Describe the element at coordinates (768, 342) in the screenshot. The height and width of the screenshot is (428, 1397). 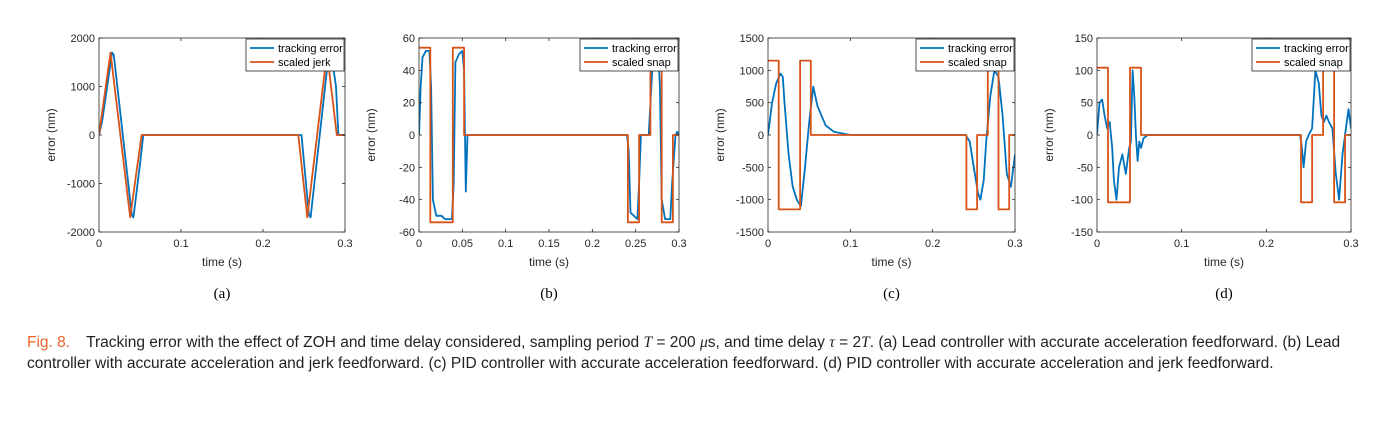
I see `caption-text-c: s, and time delay` at that location.